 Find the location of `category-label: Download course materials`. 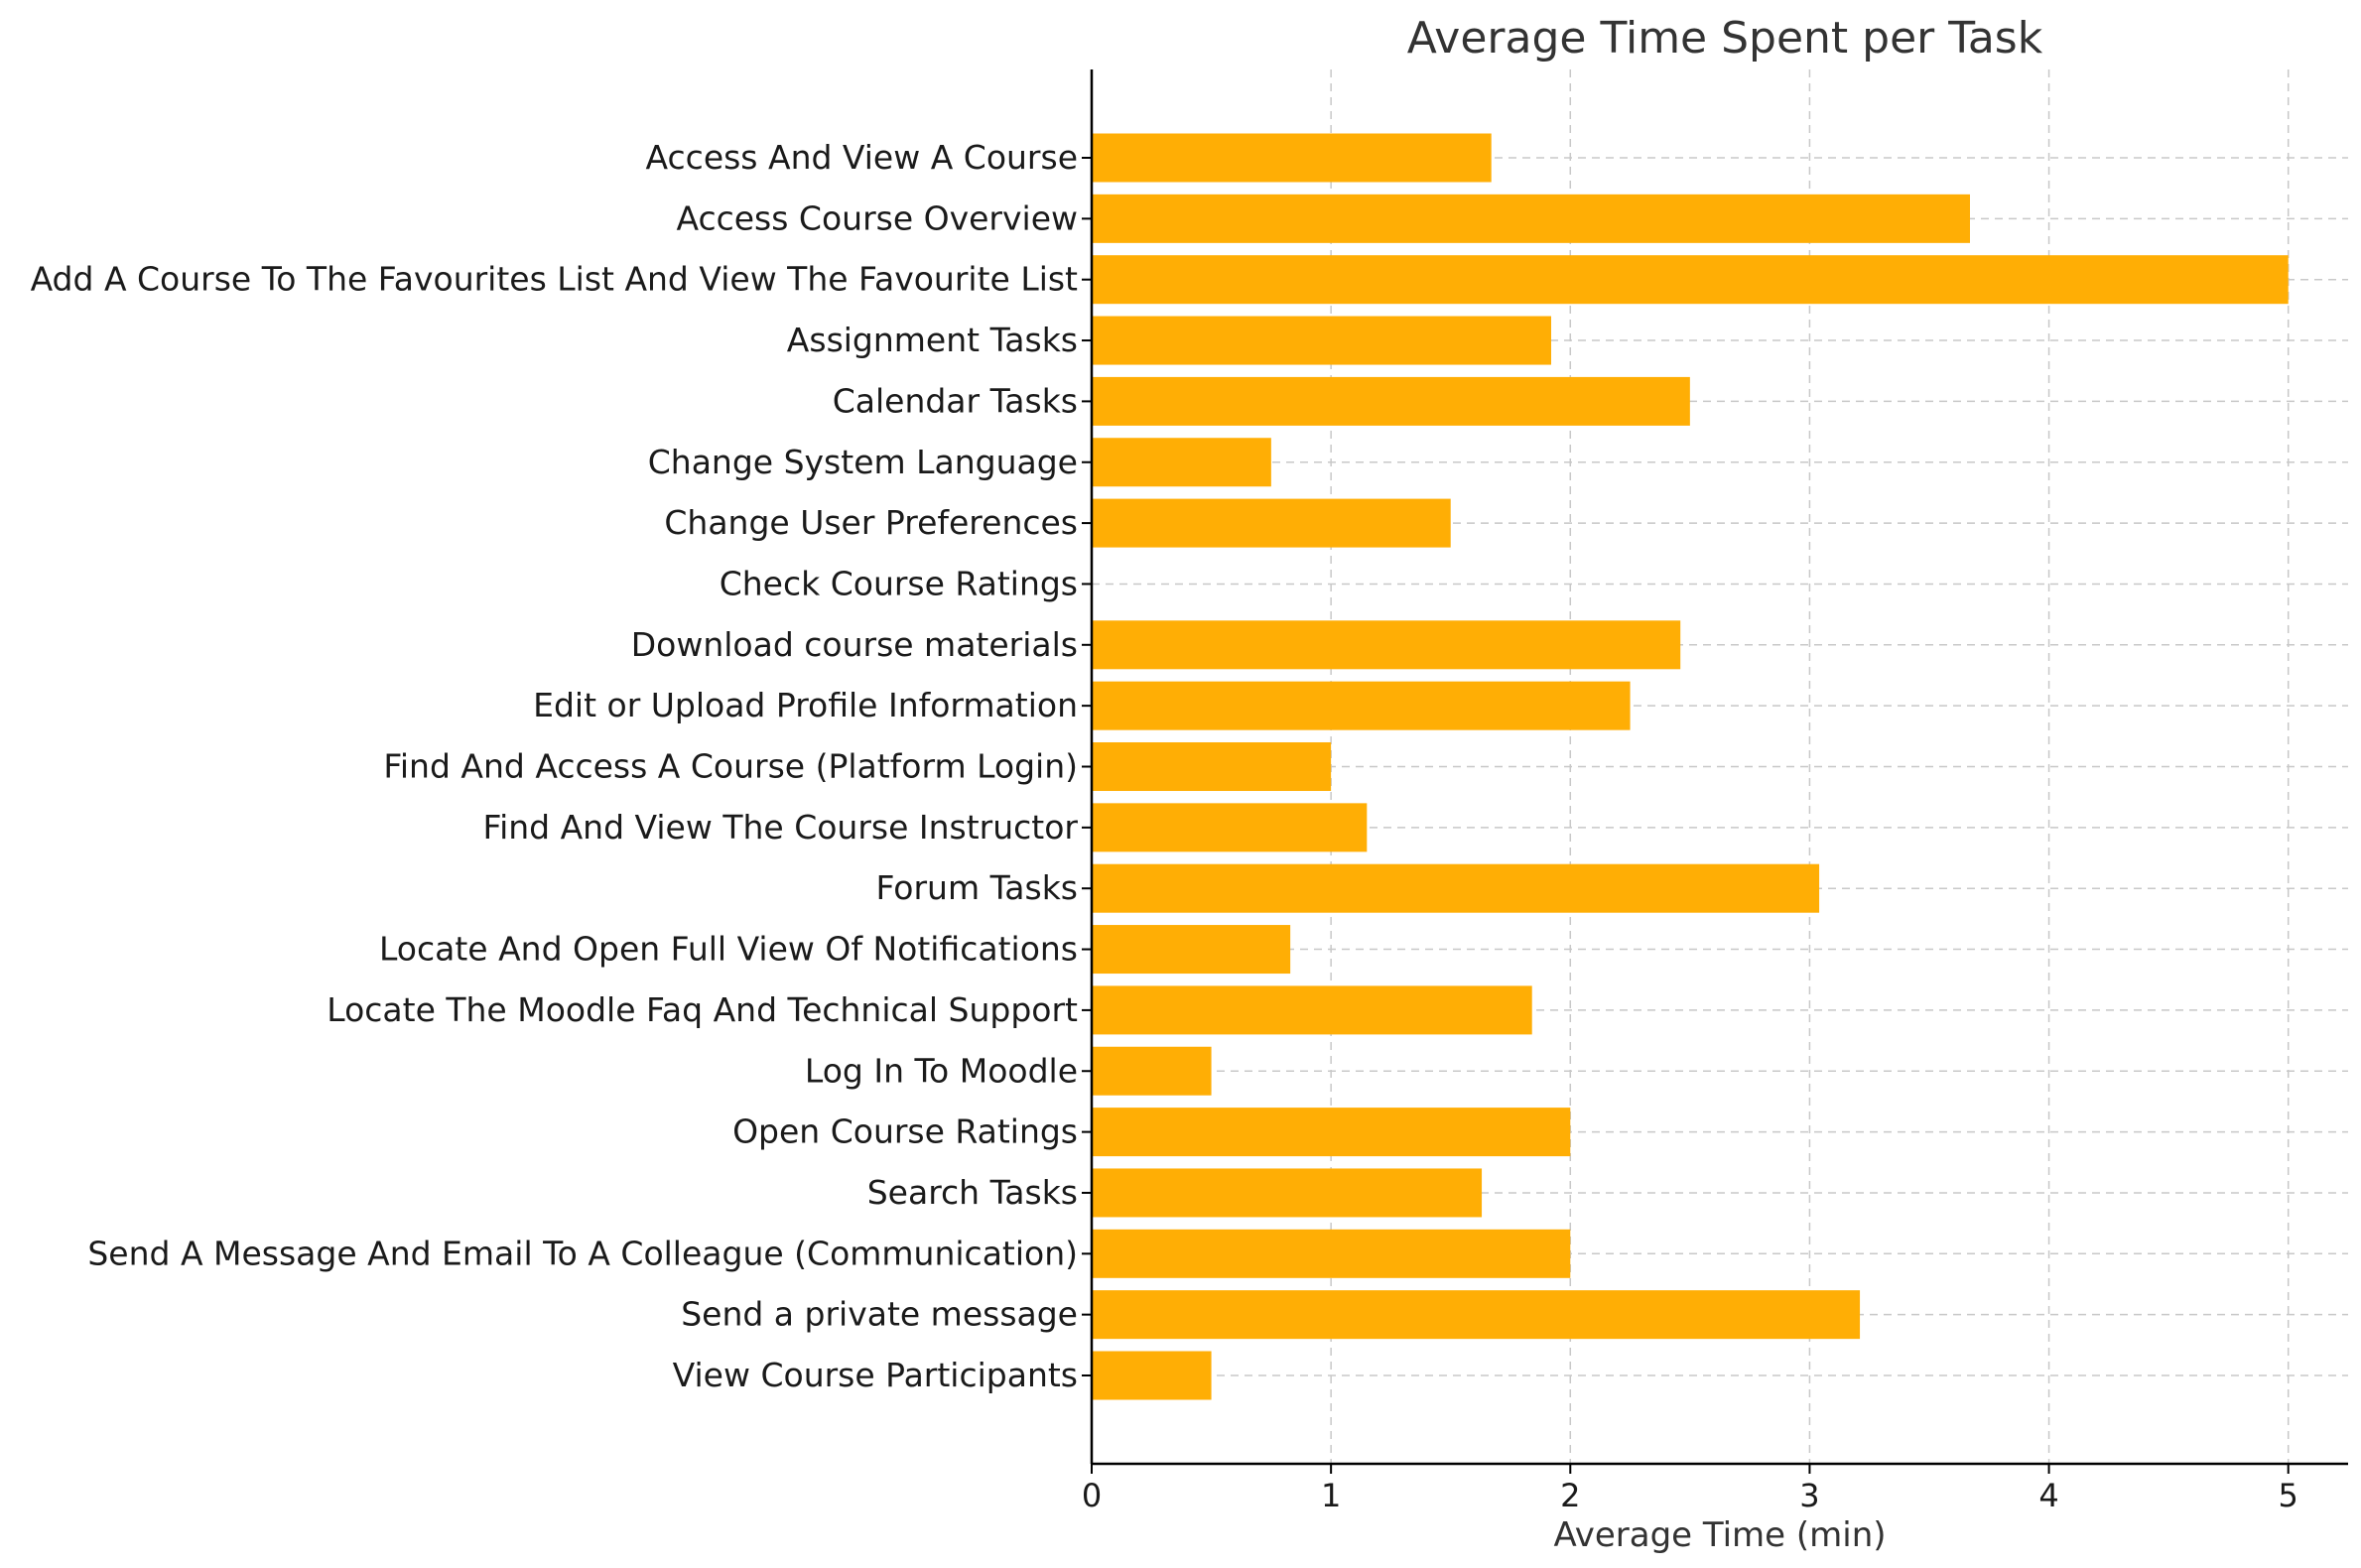

category-label: Download course materials is located at coordinates (854, 644).